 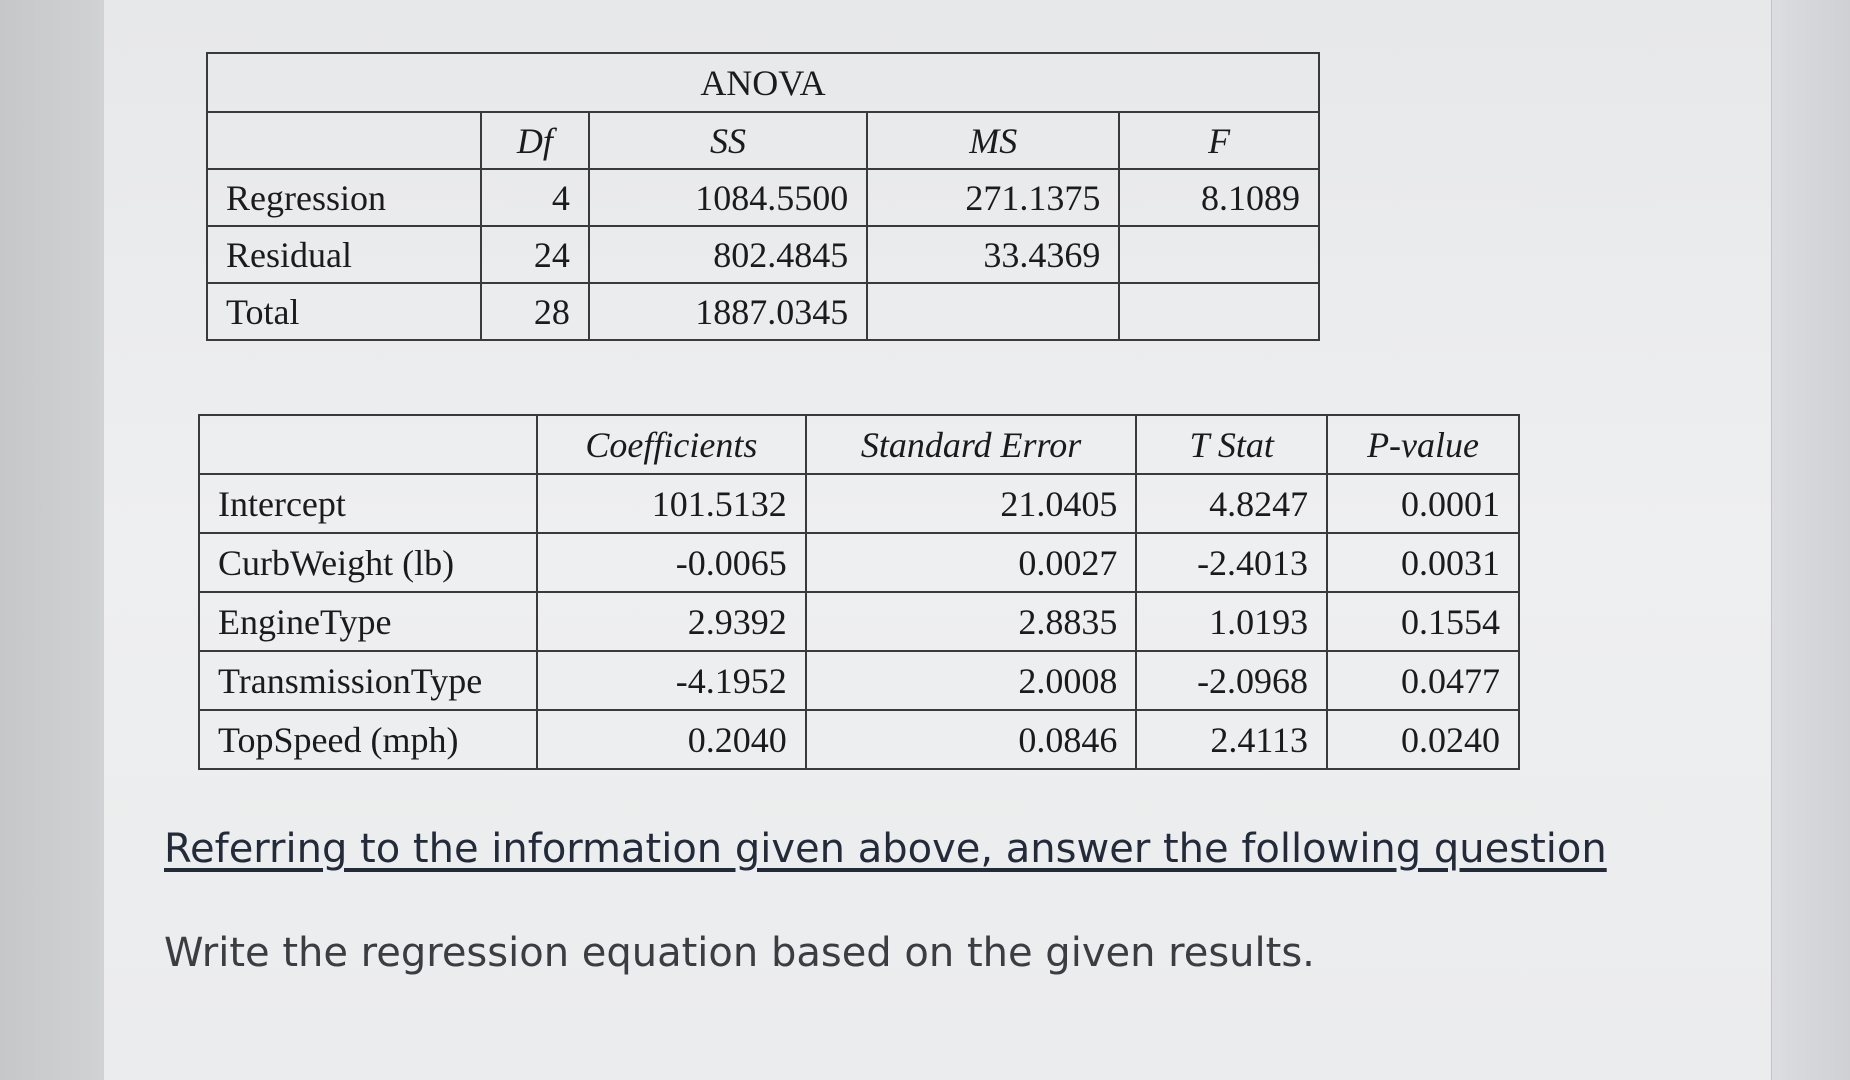 What do you see at coordinates (61, 540) in the screenshot?
I see `monitor-left-edge` at bounding box center [61, 540].